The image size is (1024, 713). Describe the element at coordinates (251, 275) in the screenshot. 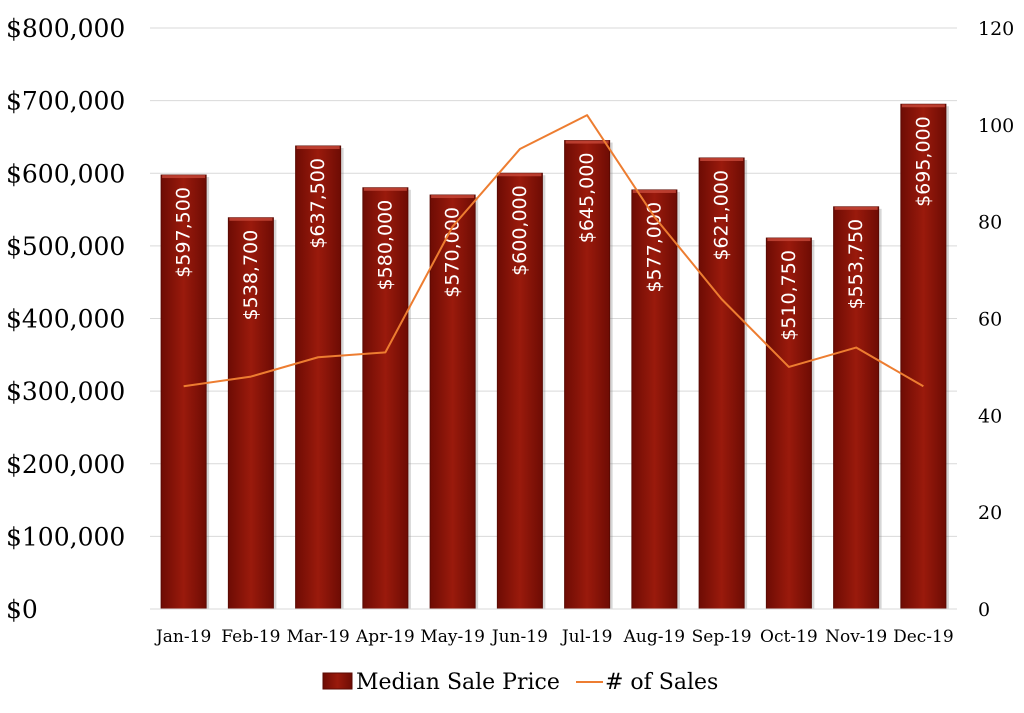

I see `bar-data-label: $538,700` at that location.